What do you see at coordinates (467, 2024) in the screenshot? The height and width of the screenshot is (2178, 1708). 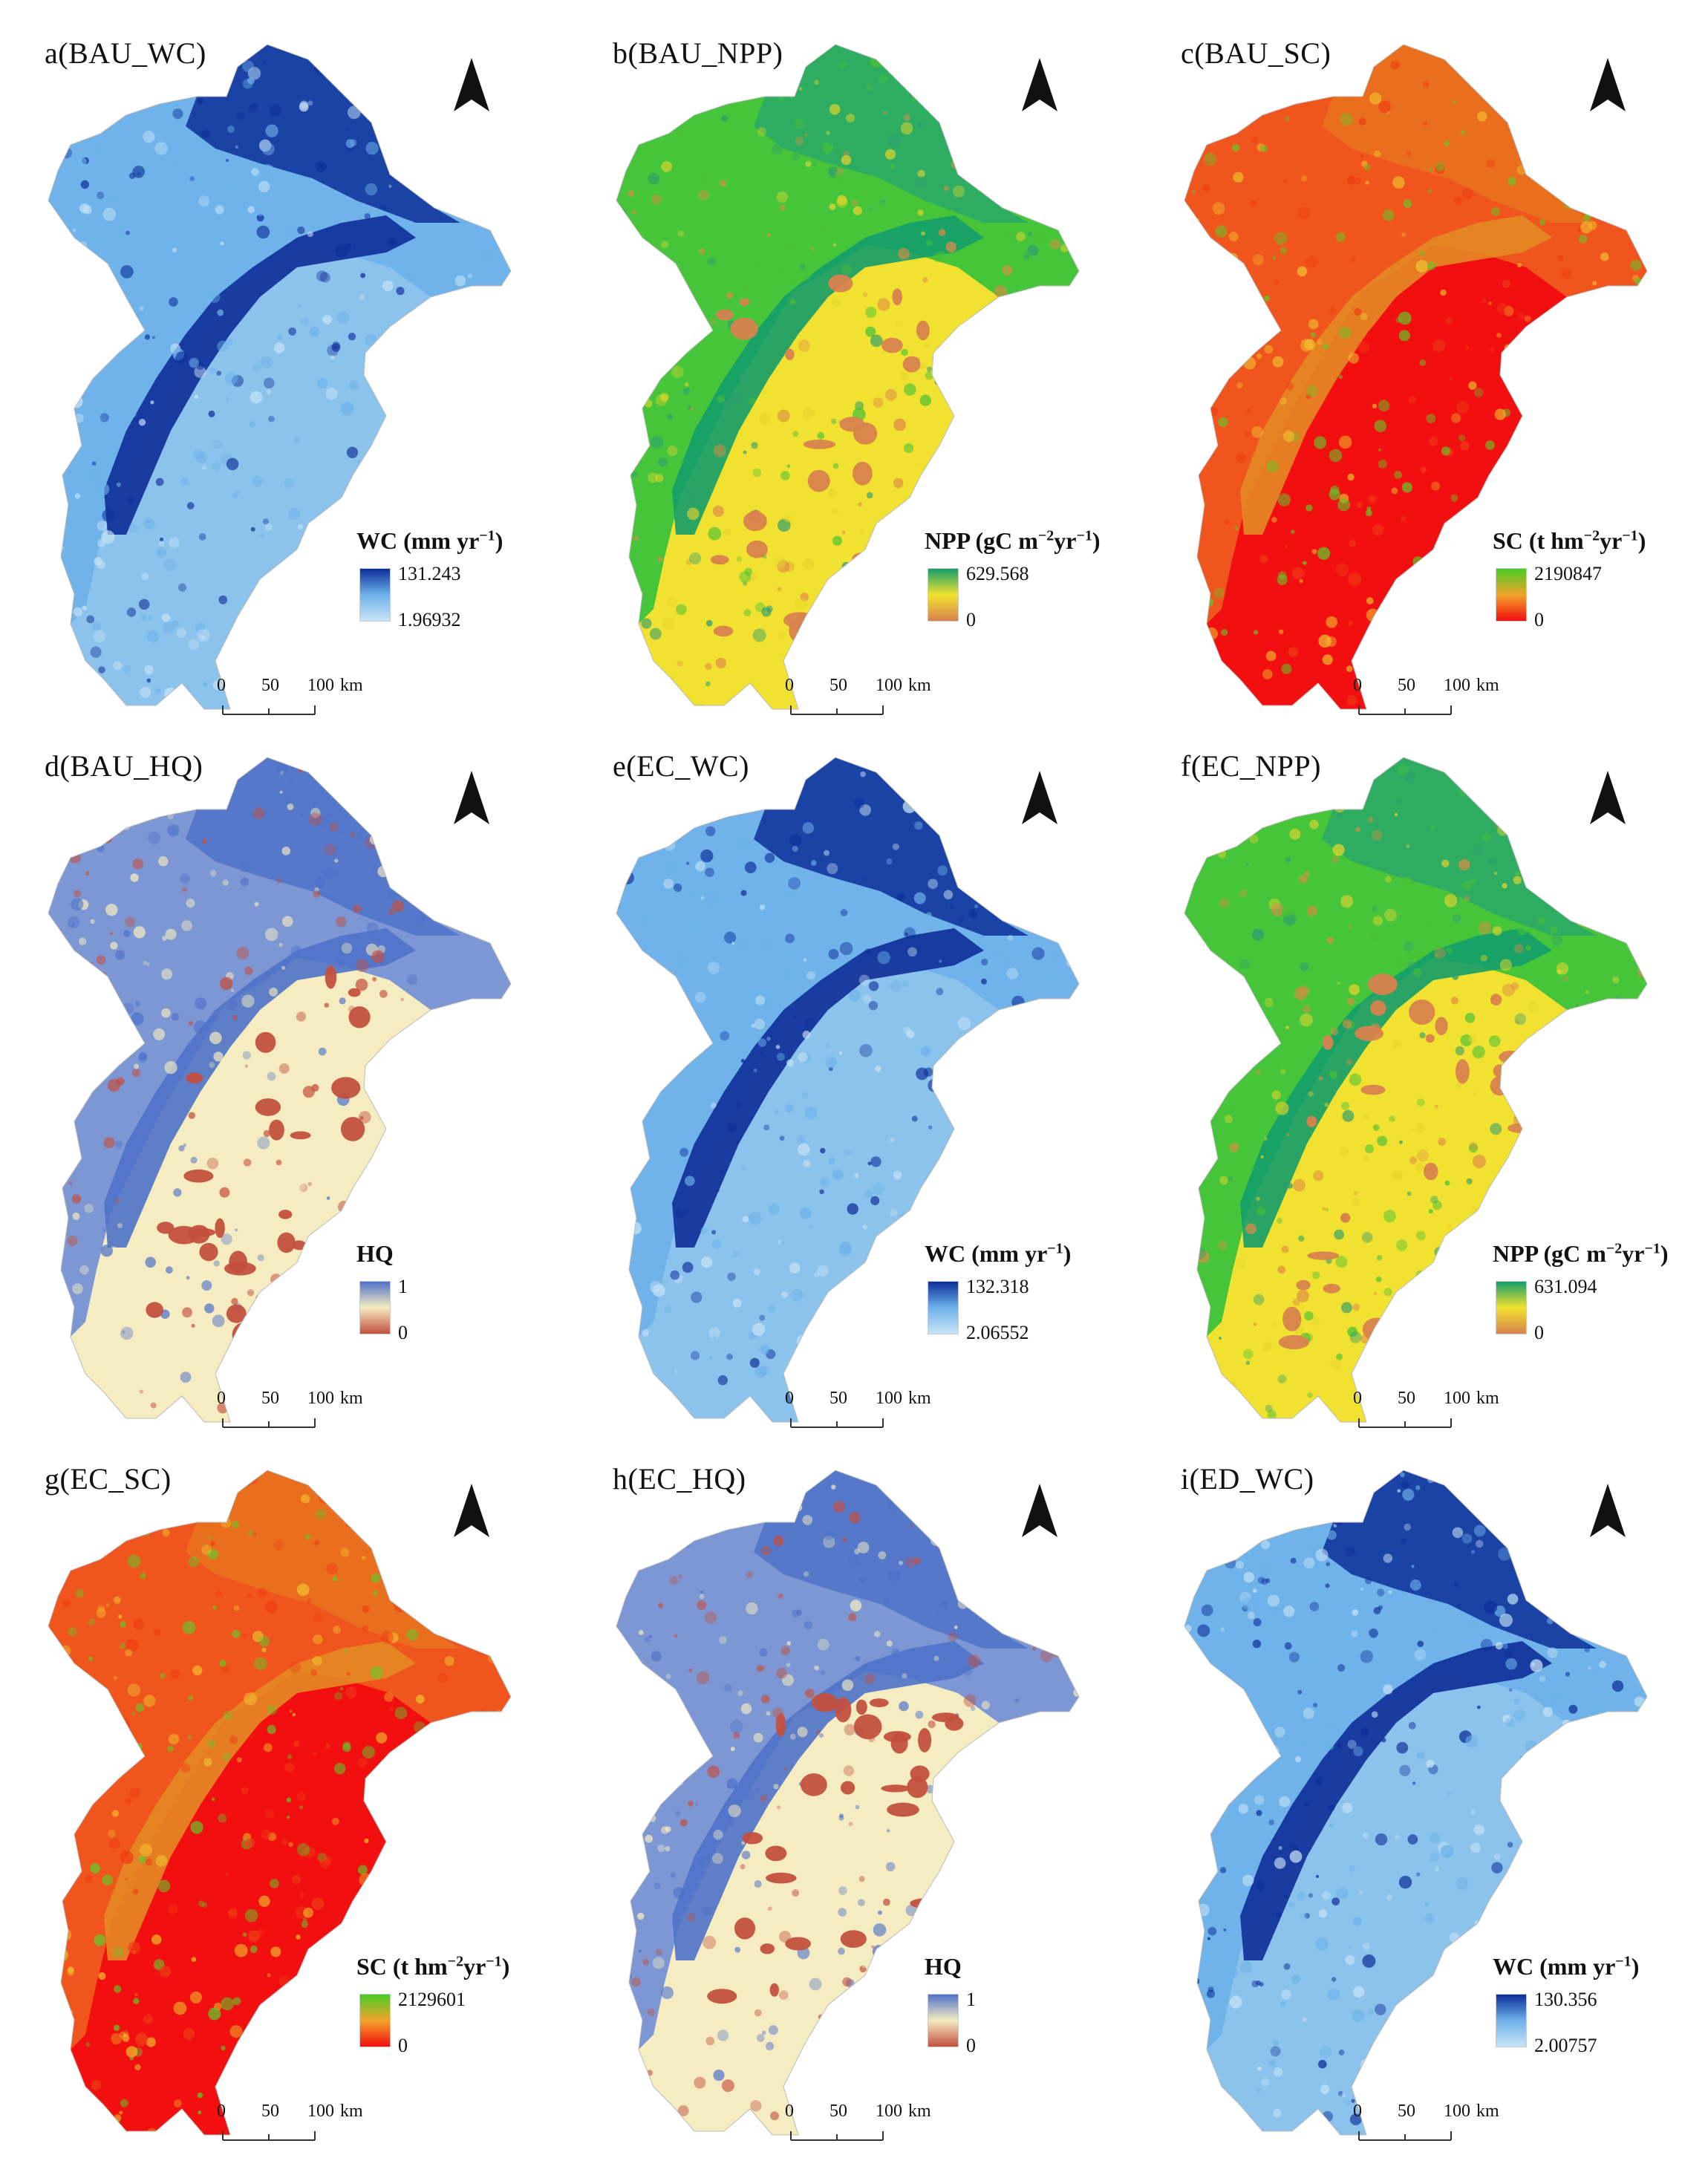 I see `map-legend: SC (t hm−2yr−1) 2129601 0` at bounding box center [467, 2024].